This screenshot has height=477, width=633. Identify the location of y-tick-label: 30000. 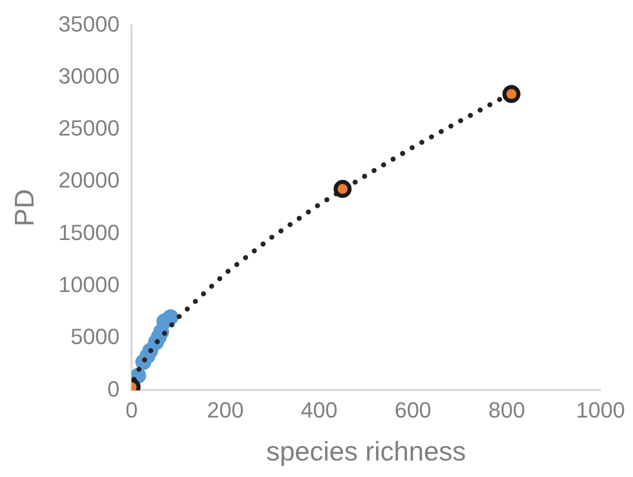
(89, 75).